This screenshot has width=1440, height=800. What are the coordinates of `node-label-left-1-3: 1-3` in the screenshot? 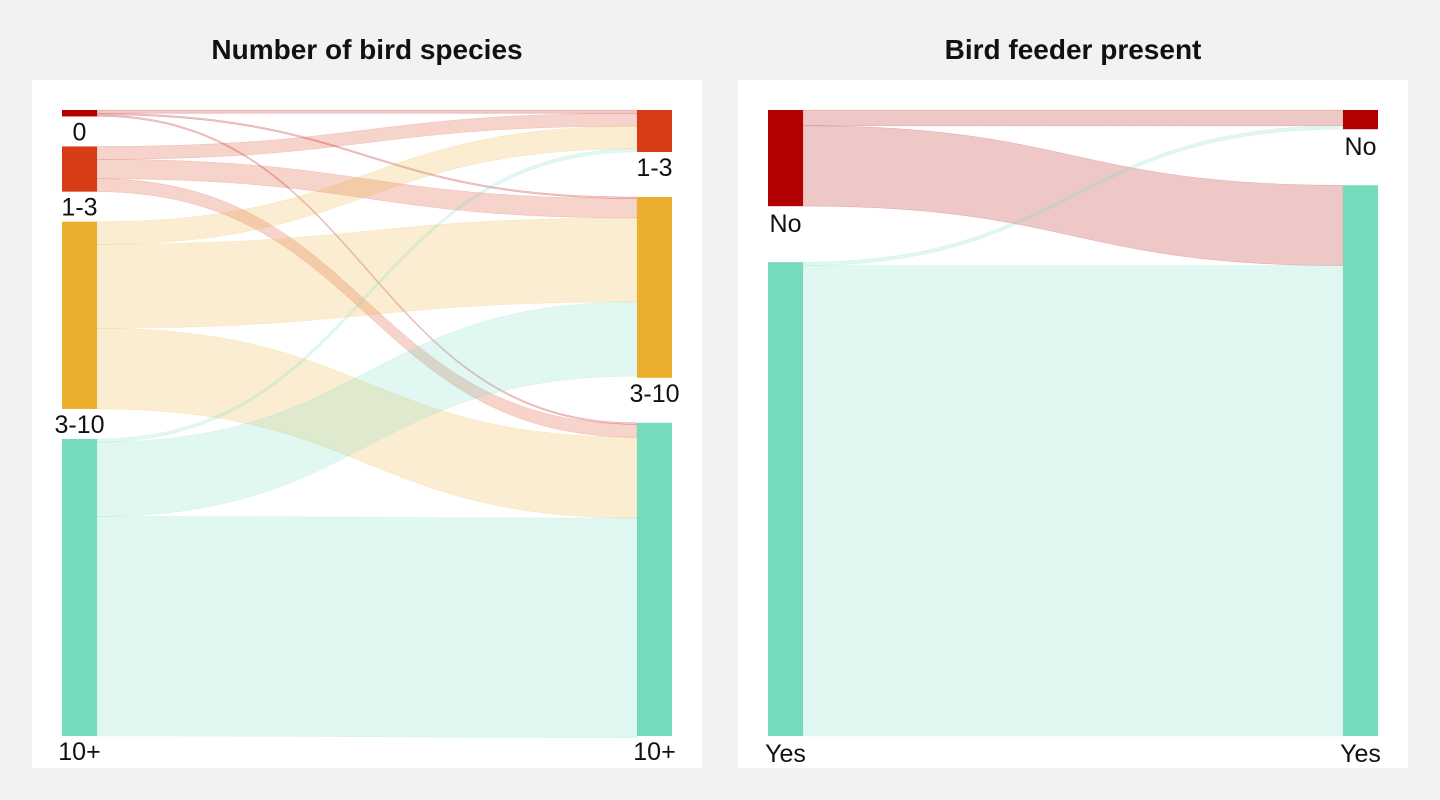 It's located at (79, 208).